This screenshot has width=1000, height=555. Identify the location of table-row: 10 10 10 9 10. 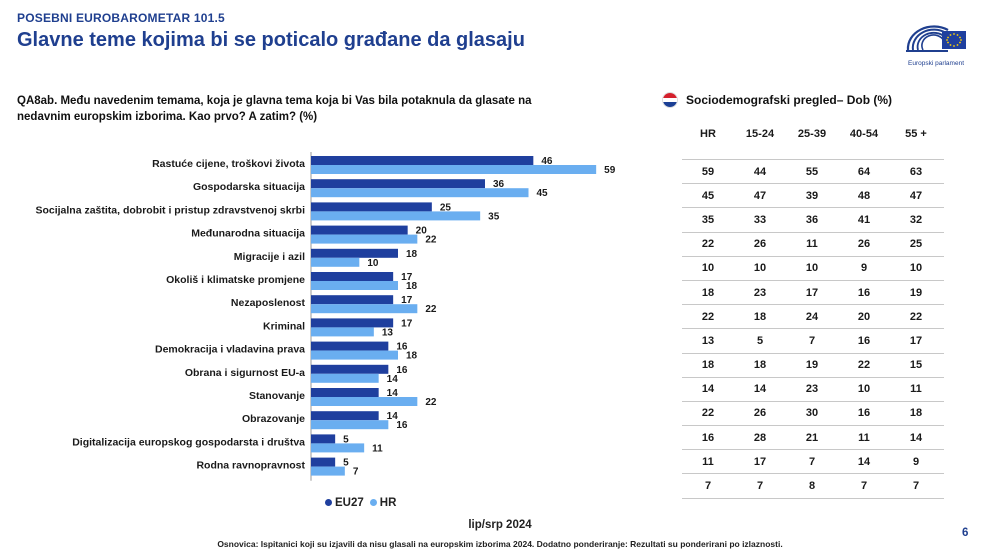
(813, 269).